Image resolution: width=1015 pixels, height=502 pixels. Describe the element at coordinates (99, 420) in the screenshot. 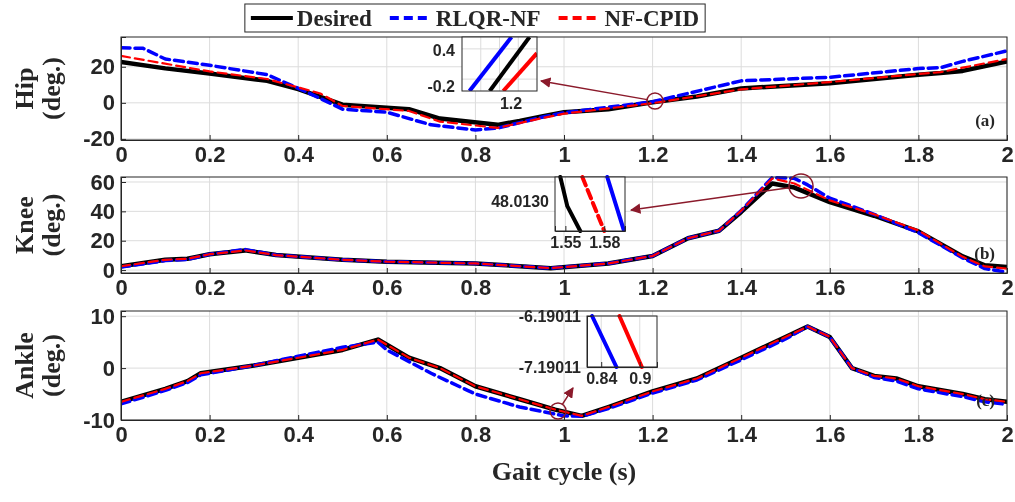

I see `y-tick-label: -10` at that location.